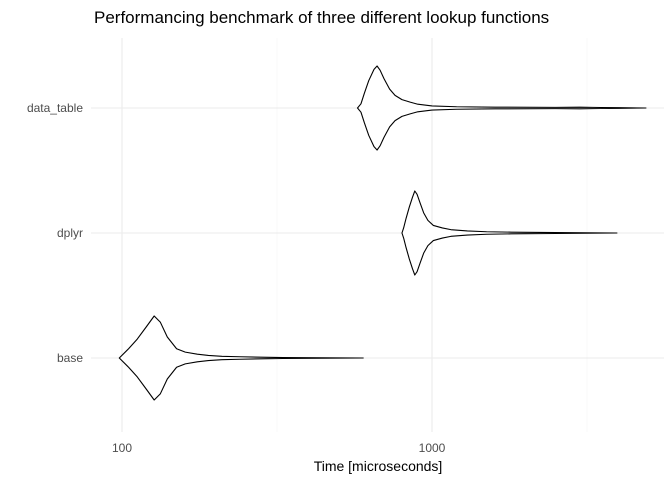  What do you see at coordinates (432, 448) in the screenshot?
I see `x-tick-label: 1000` at bounding box center [432, 448].